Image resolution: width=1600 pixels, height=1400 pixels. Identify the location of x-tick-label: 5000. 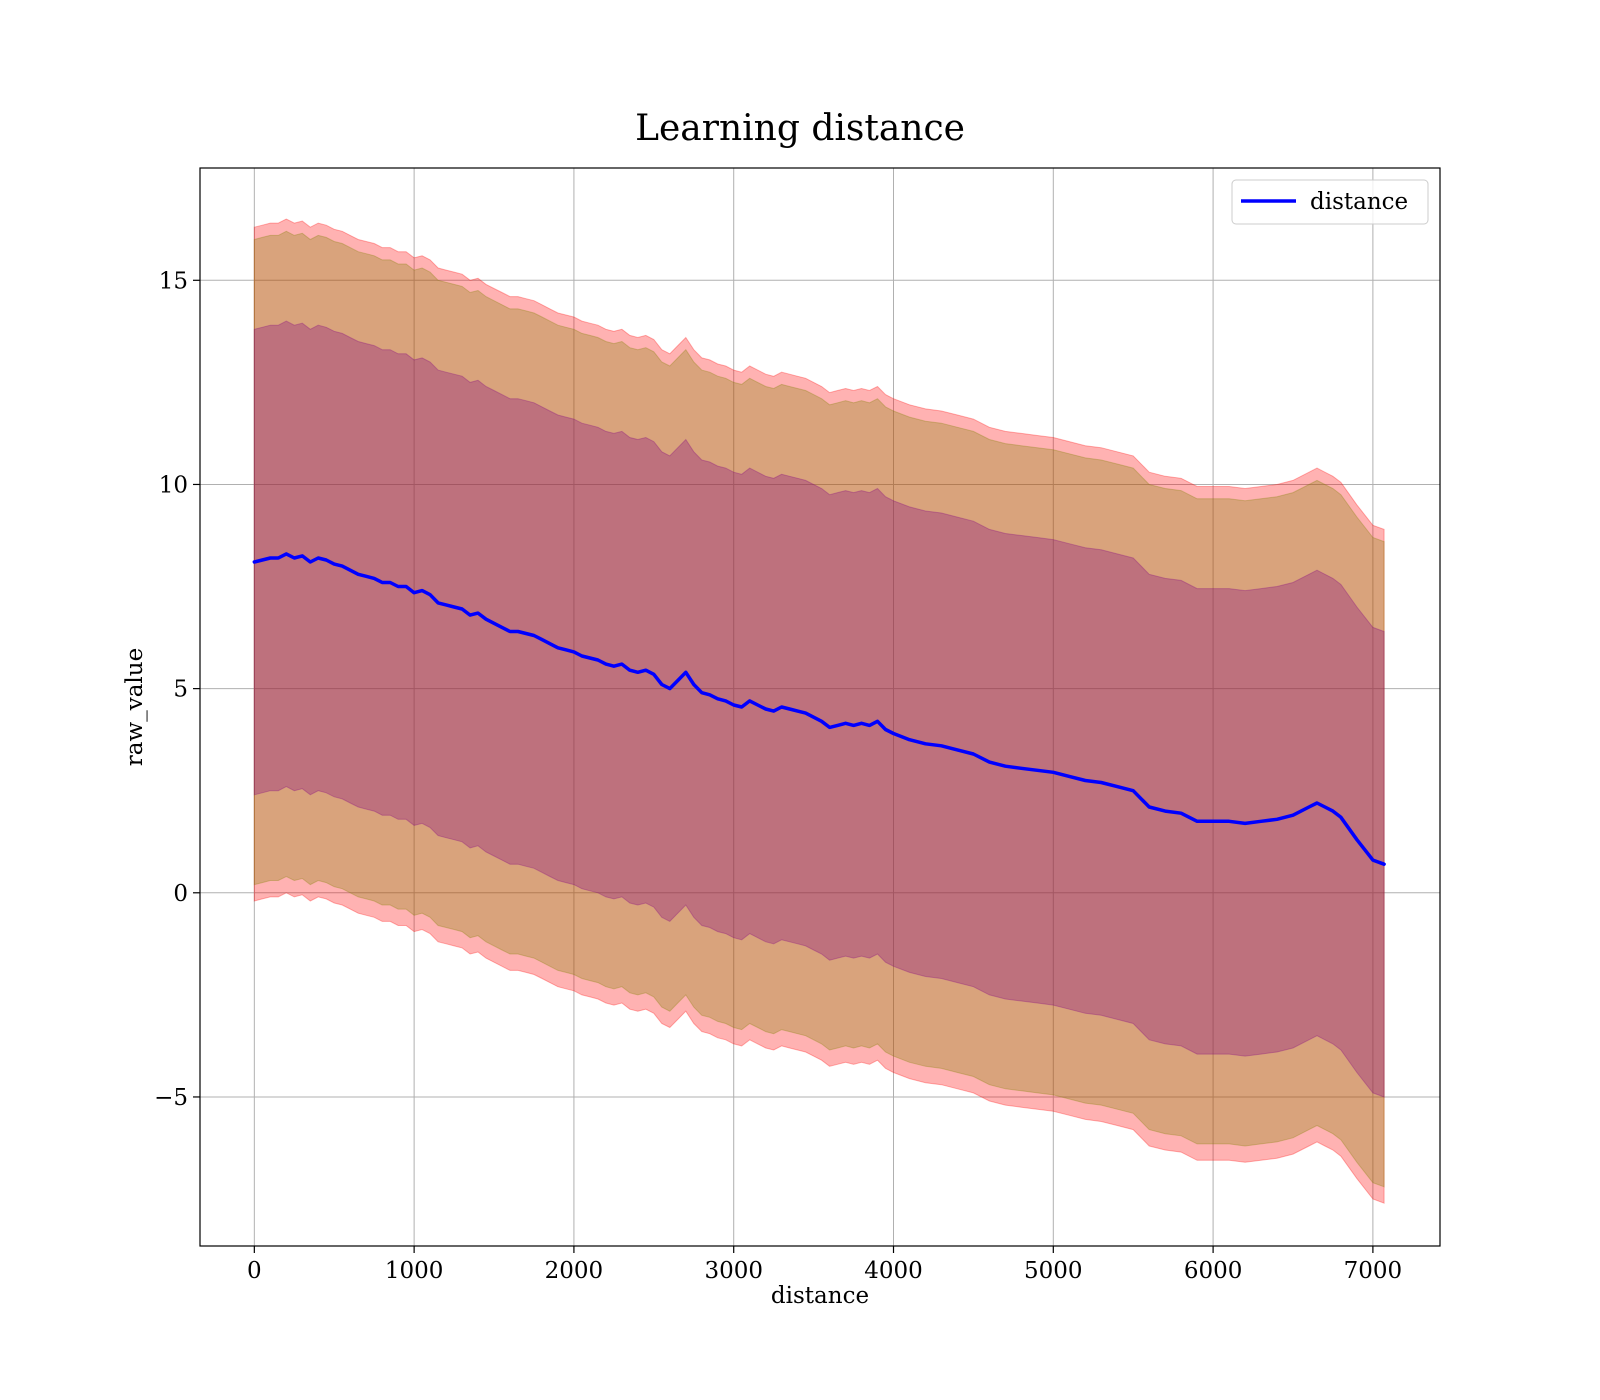
(1053, 1271).